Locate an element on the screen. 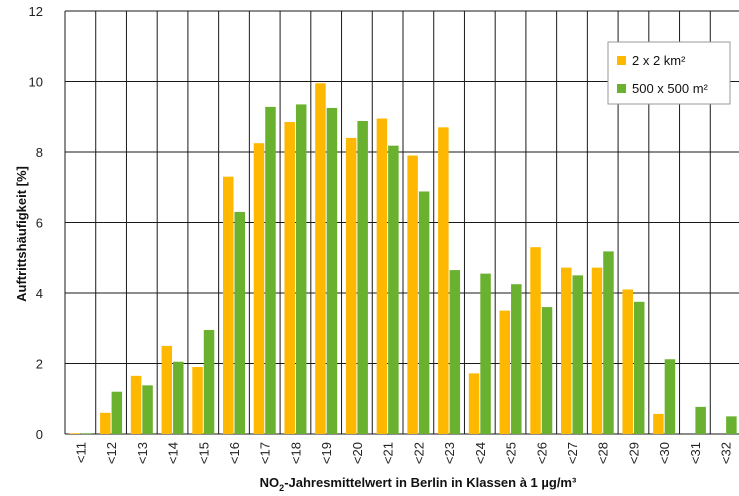 The image size is (739, 496). x-tick-label: <18 is located at coordinates (295, 453).